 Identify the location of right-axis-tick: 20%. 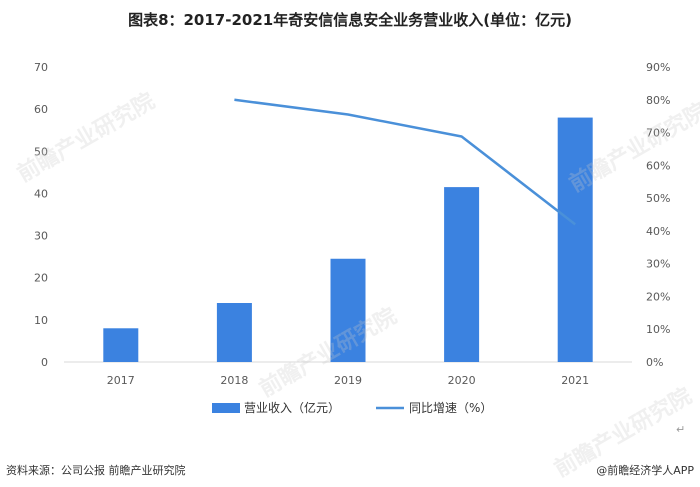
(658, 296).